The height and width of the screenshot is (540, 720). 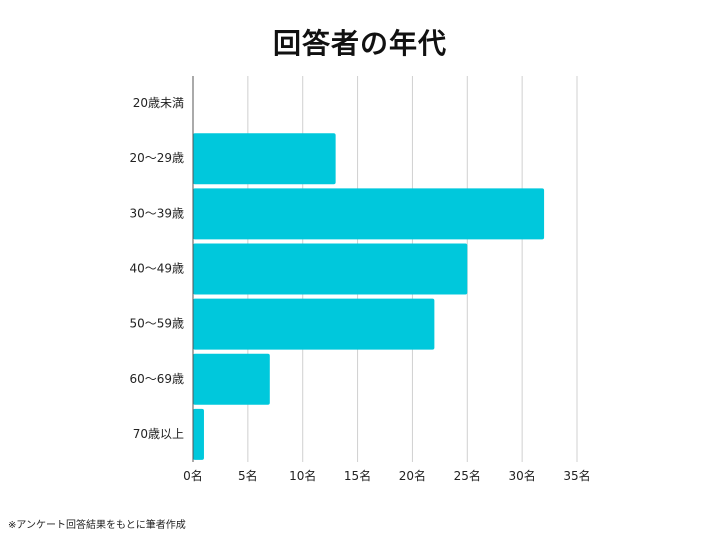 What do you see at coordinates (156, 213) in the screenshot?
I see `category-label: 30～39歳` at bounding box center [156, 213].